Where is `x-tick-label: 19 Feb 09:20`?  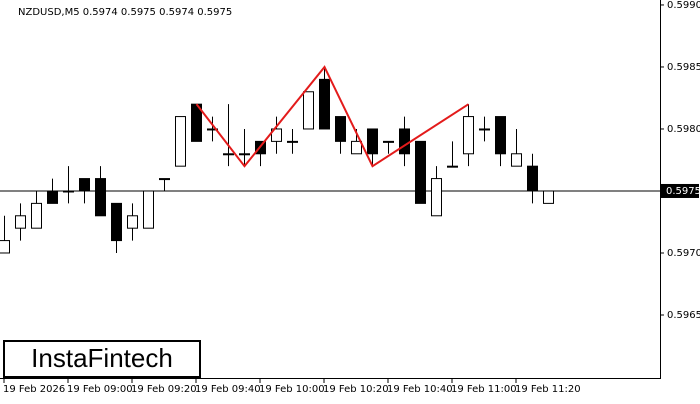 x-tick-label: 19 Feb 09:20 is located at coordinates (164, 389).